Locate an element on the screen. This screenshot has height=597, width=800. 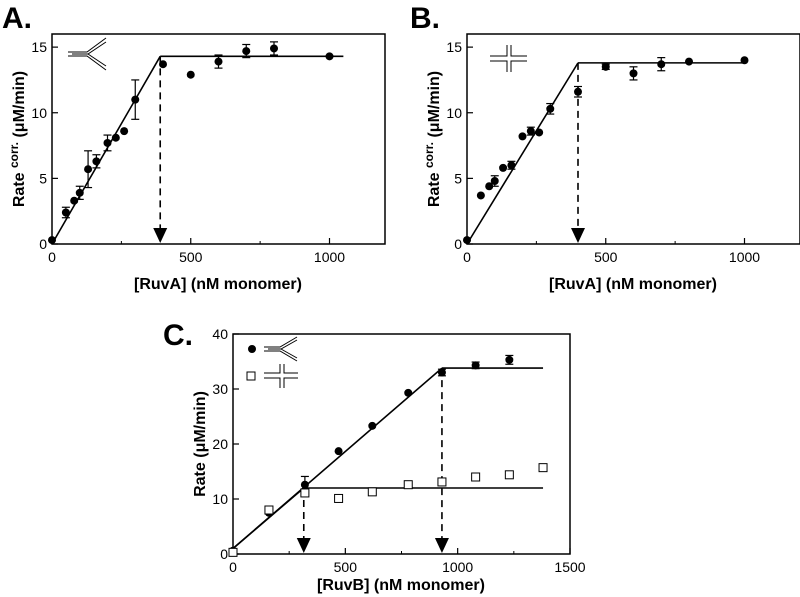
panel-c-x-tick-label: 1500 is located at coordinates (569, 567).